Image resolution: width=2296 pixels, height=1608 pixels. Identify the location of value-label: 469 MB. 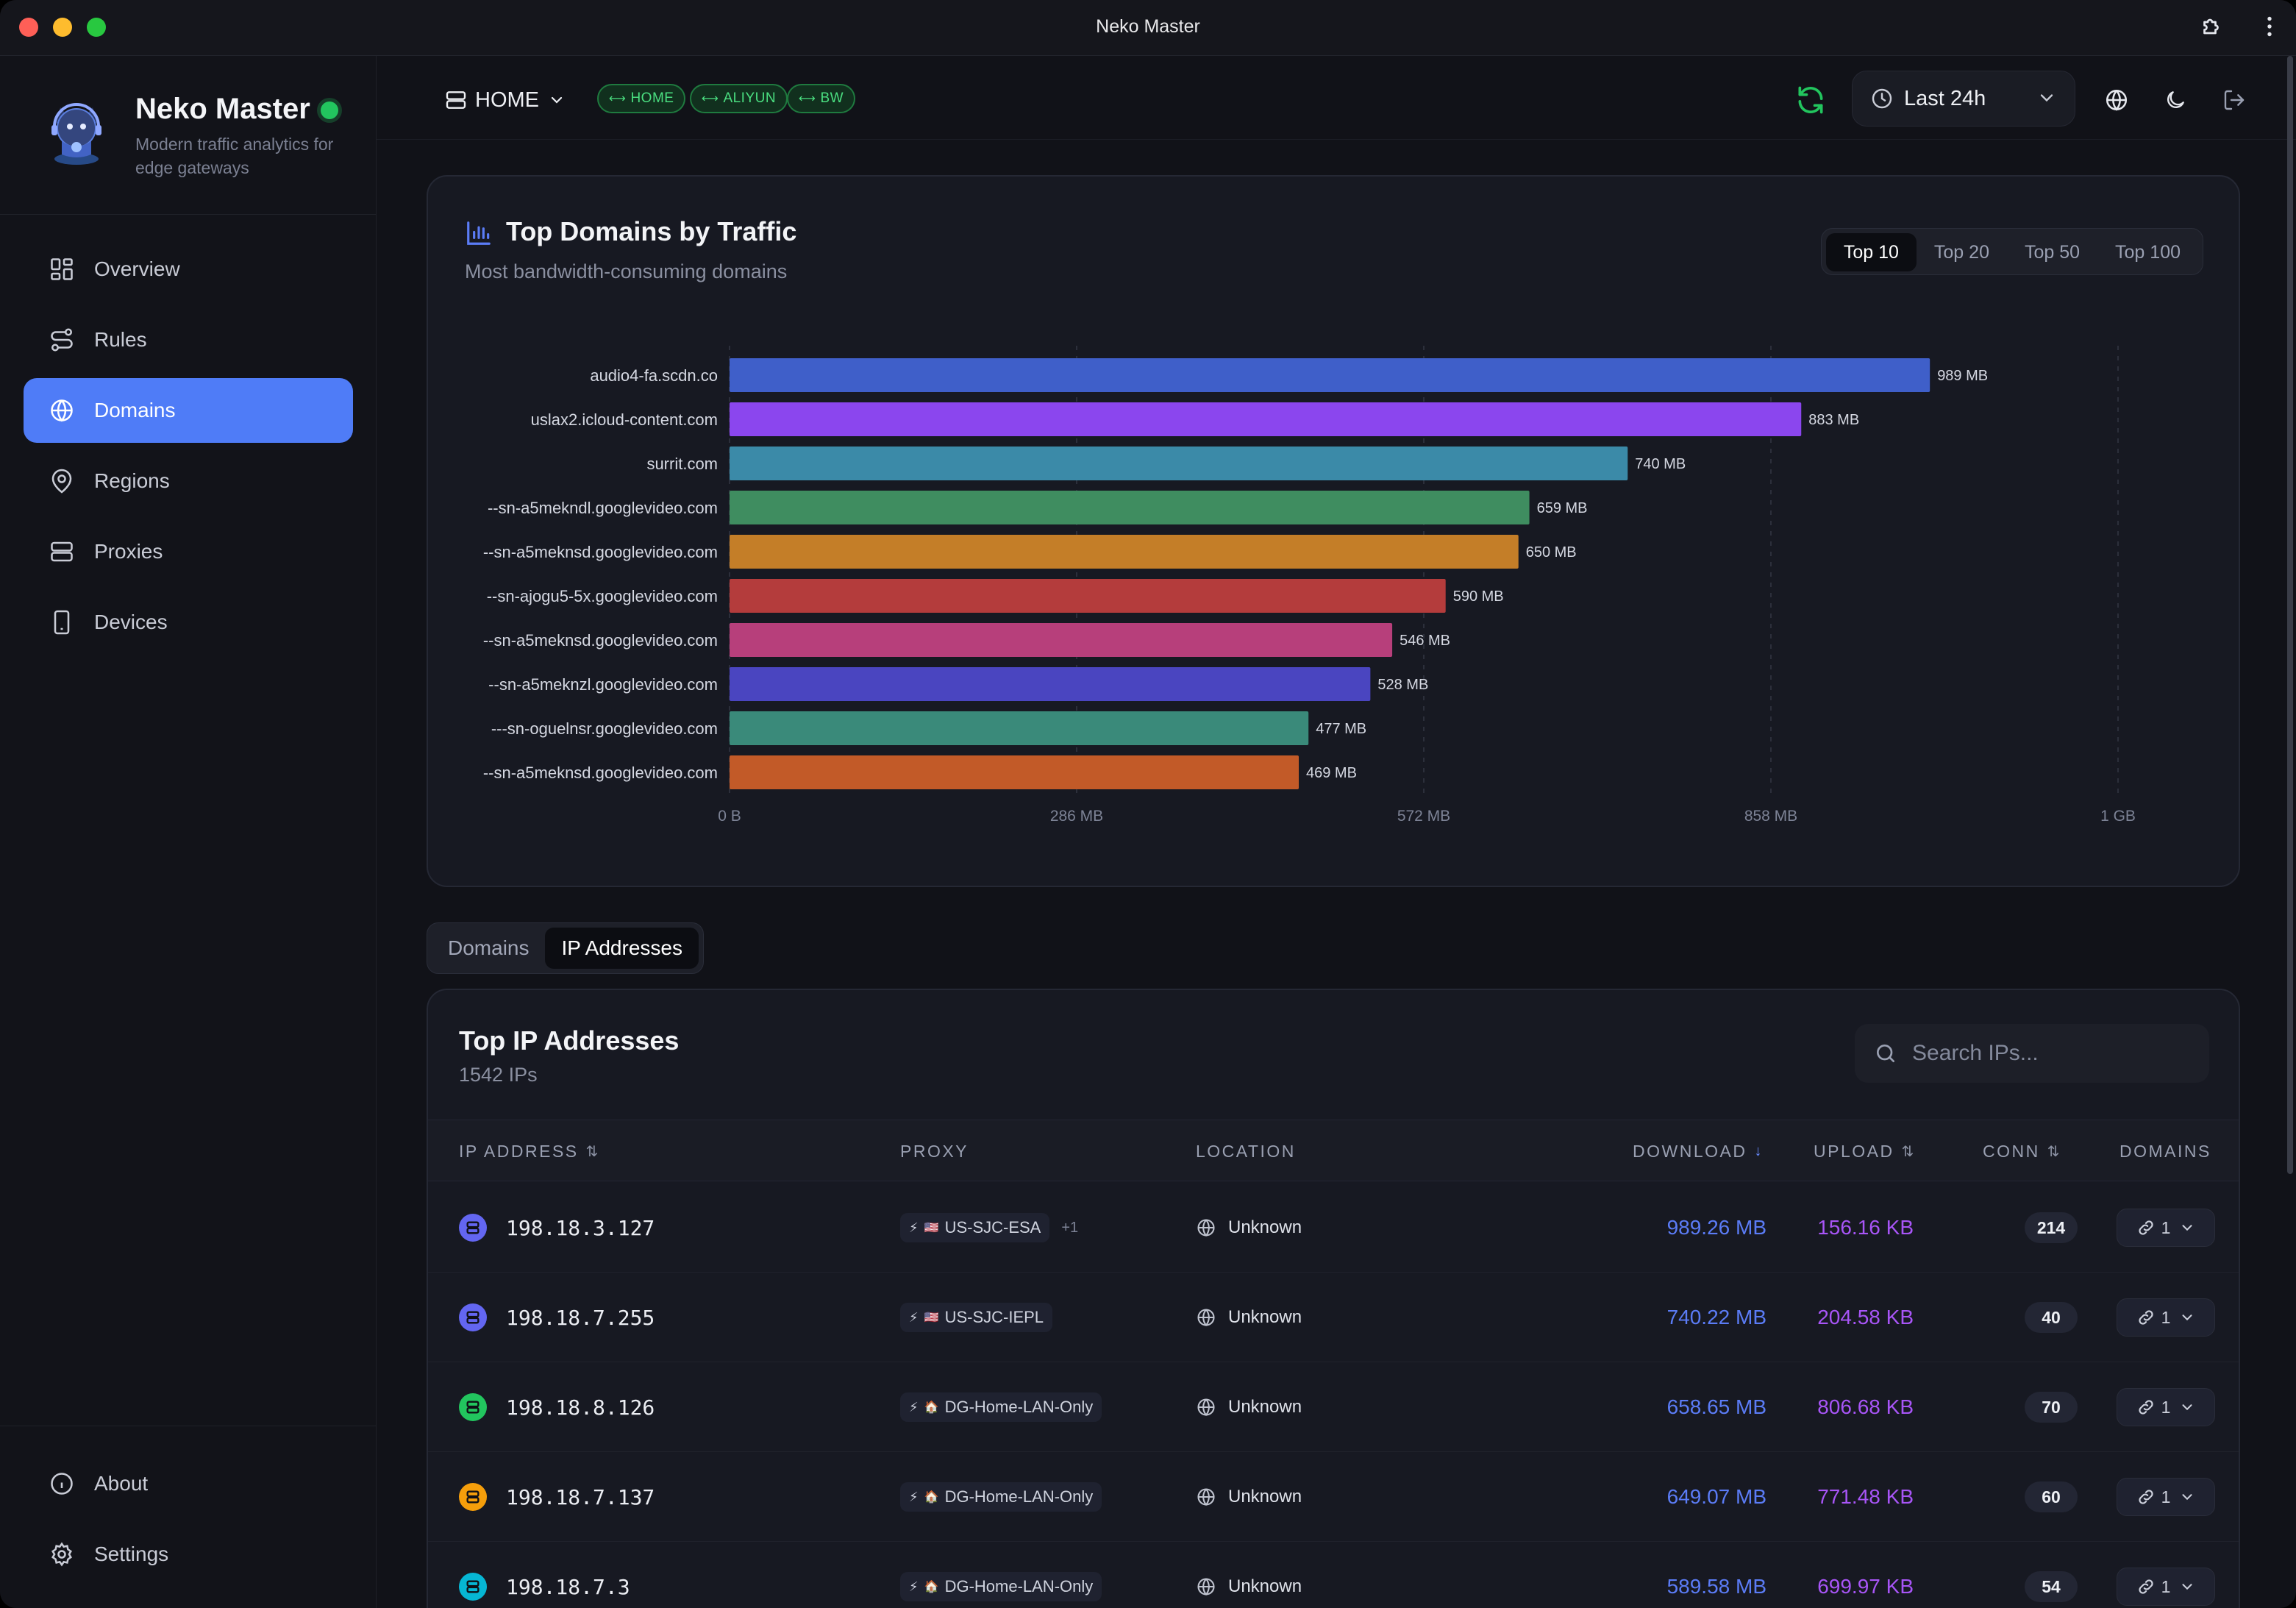
(1331, 773).